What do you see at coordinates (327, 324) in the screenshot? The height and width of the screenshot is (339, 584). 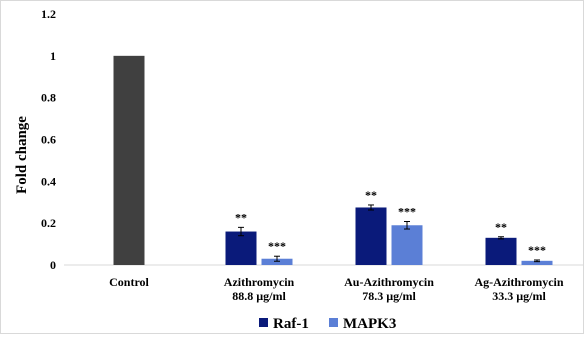 I see `legend: Raf-1 MAPK3` at bounding box center [327, 324].